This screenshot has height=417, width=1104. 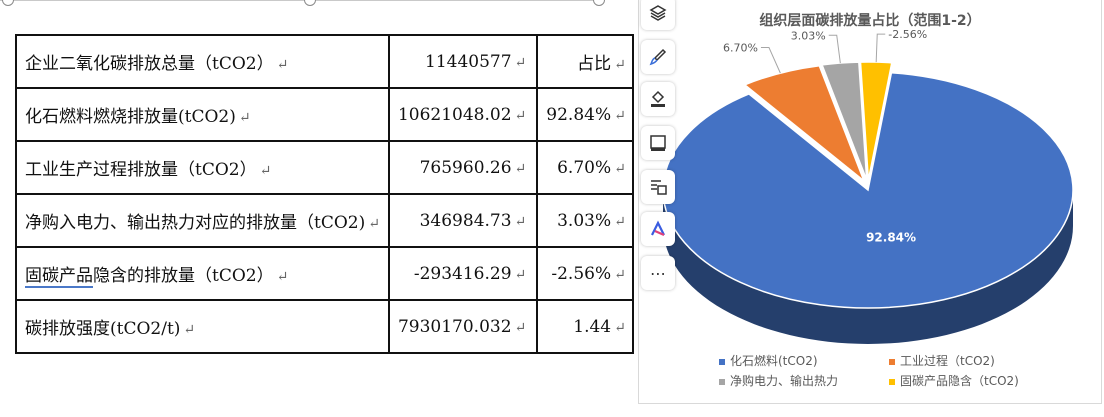 I want to click on resize-handle-left, so click(x=8, y=3).